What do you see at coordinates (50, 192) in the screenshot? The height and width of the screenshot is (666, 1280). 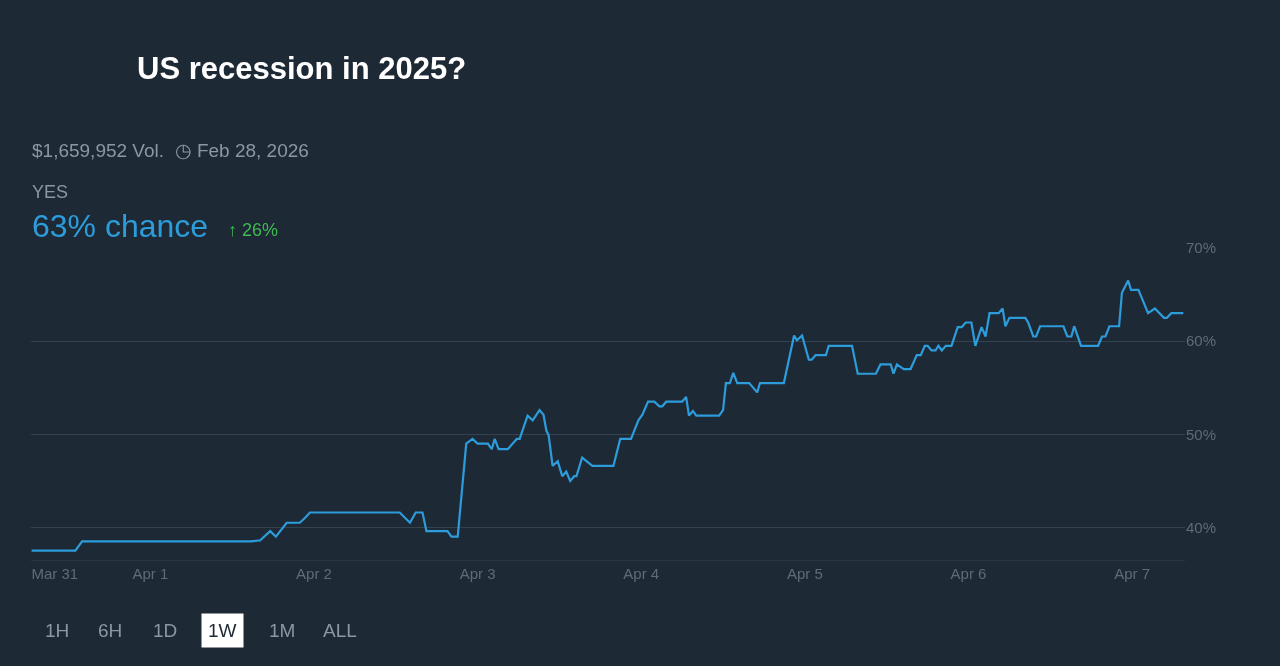 I see `text: YES` at bounding box center [50, 192].